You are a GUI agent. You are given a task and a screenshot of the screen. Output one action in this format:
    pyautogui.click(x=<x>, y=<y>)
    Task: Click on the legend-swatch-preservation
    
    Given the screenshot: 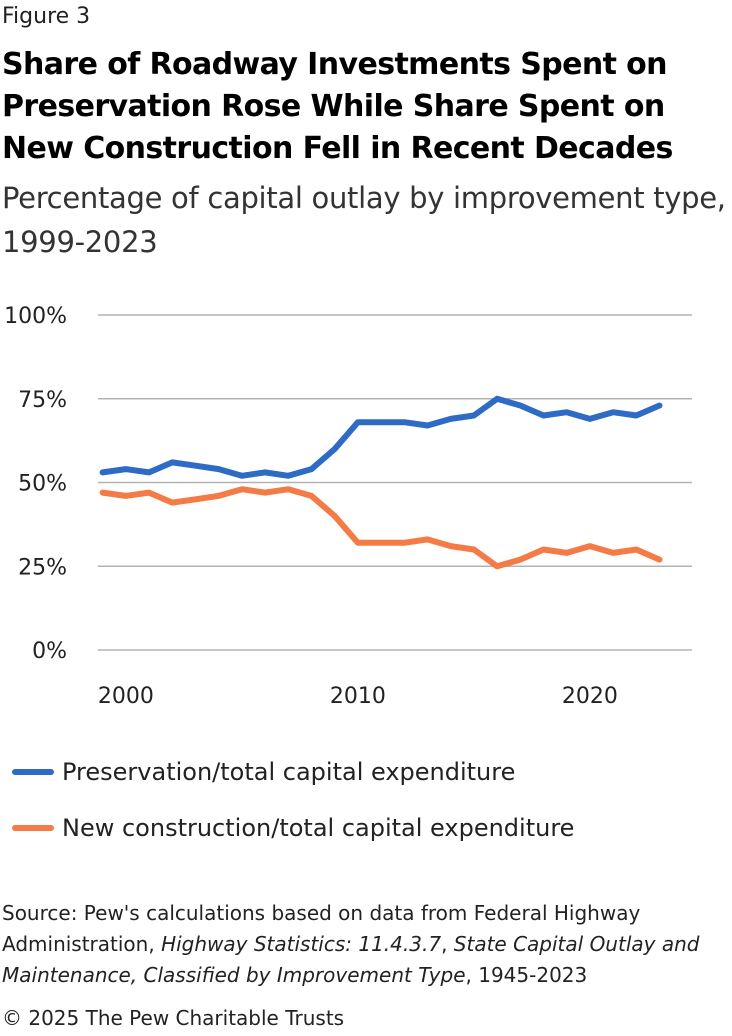 What is the action you would take?
    pyautogui.click(x=33, y=772)
    